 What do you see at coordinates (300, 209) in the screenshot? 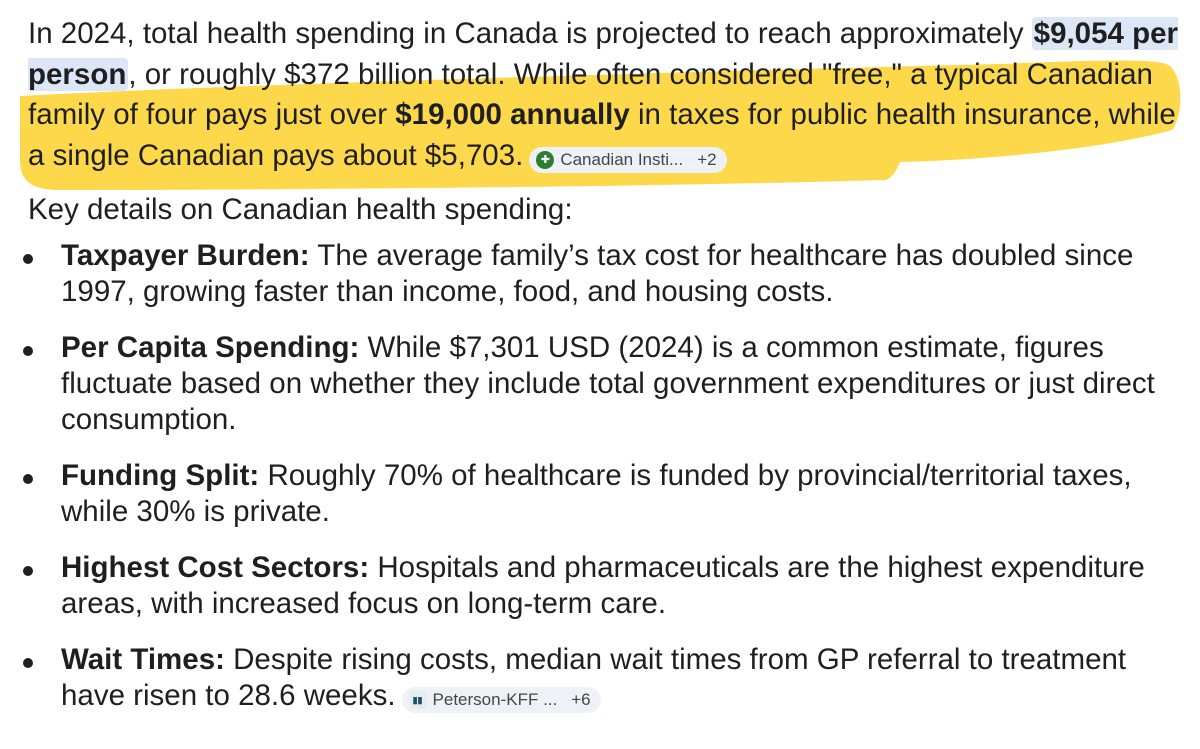
I see `section-title: Key details on Canadian health spending:` at bounding box center [300, 209].